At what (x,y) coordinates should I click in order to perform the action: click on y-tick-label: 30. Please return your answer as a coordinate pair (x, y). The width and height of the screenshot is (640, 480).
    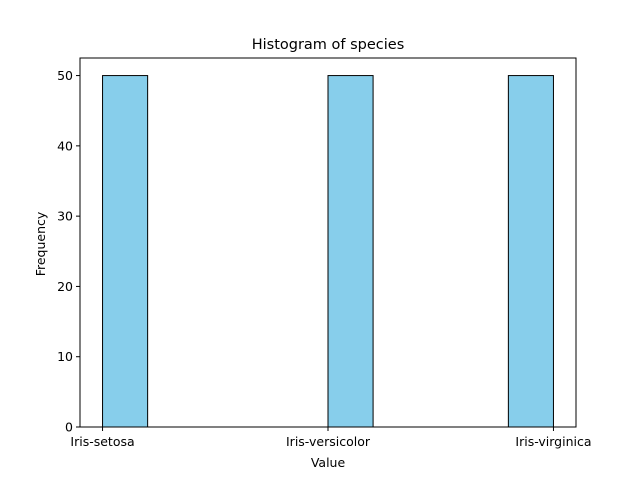
    Looking at the image, I should click on (65, 216).